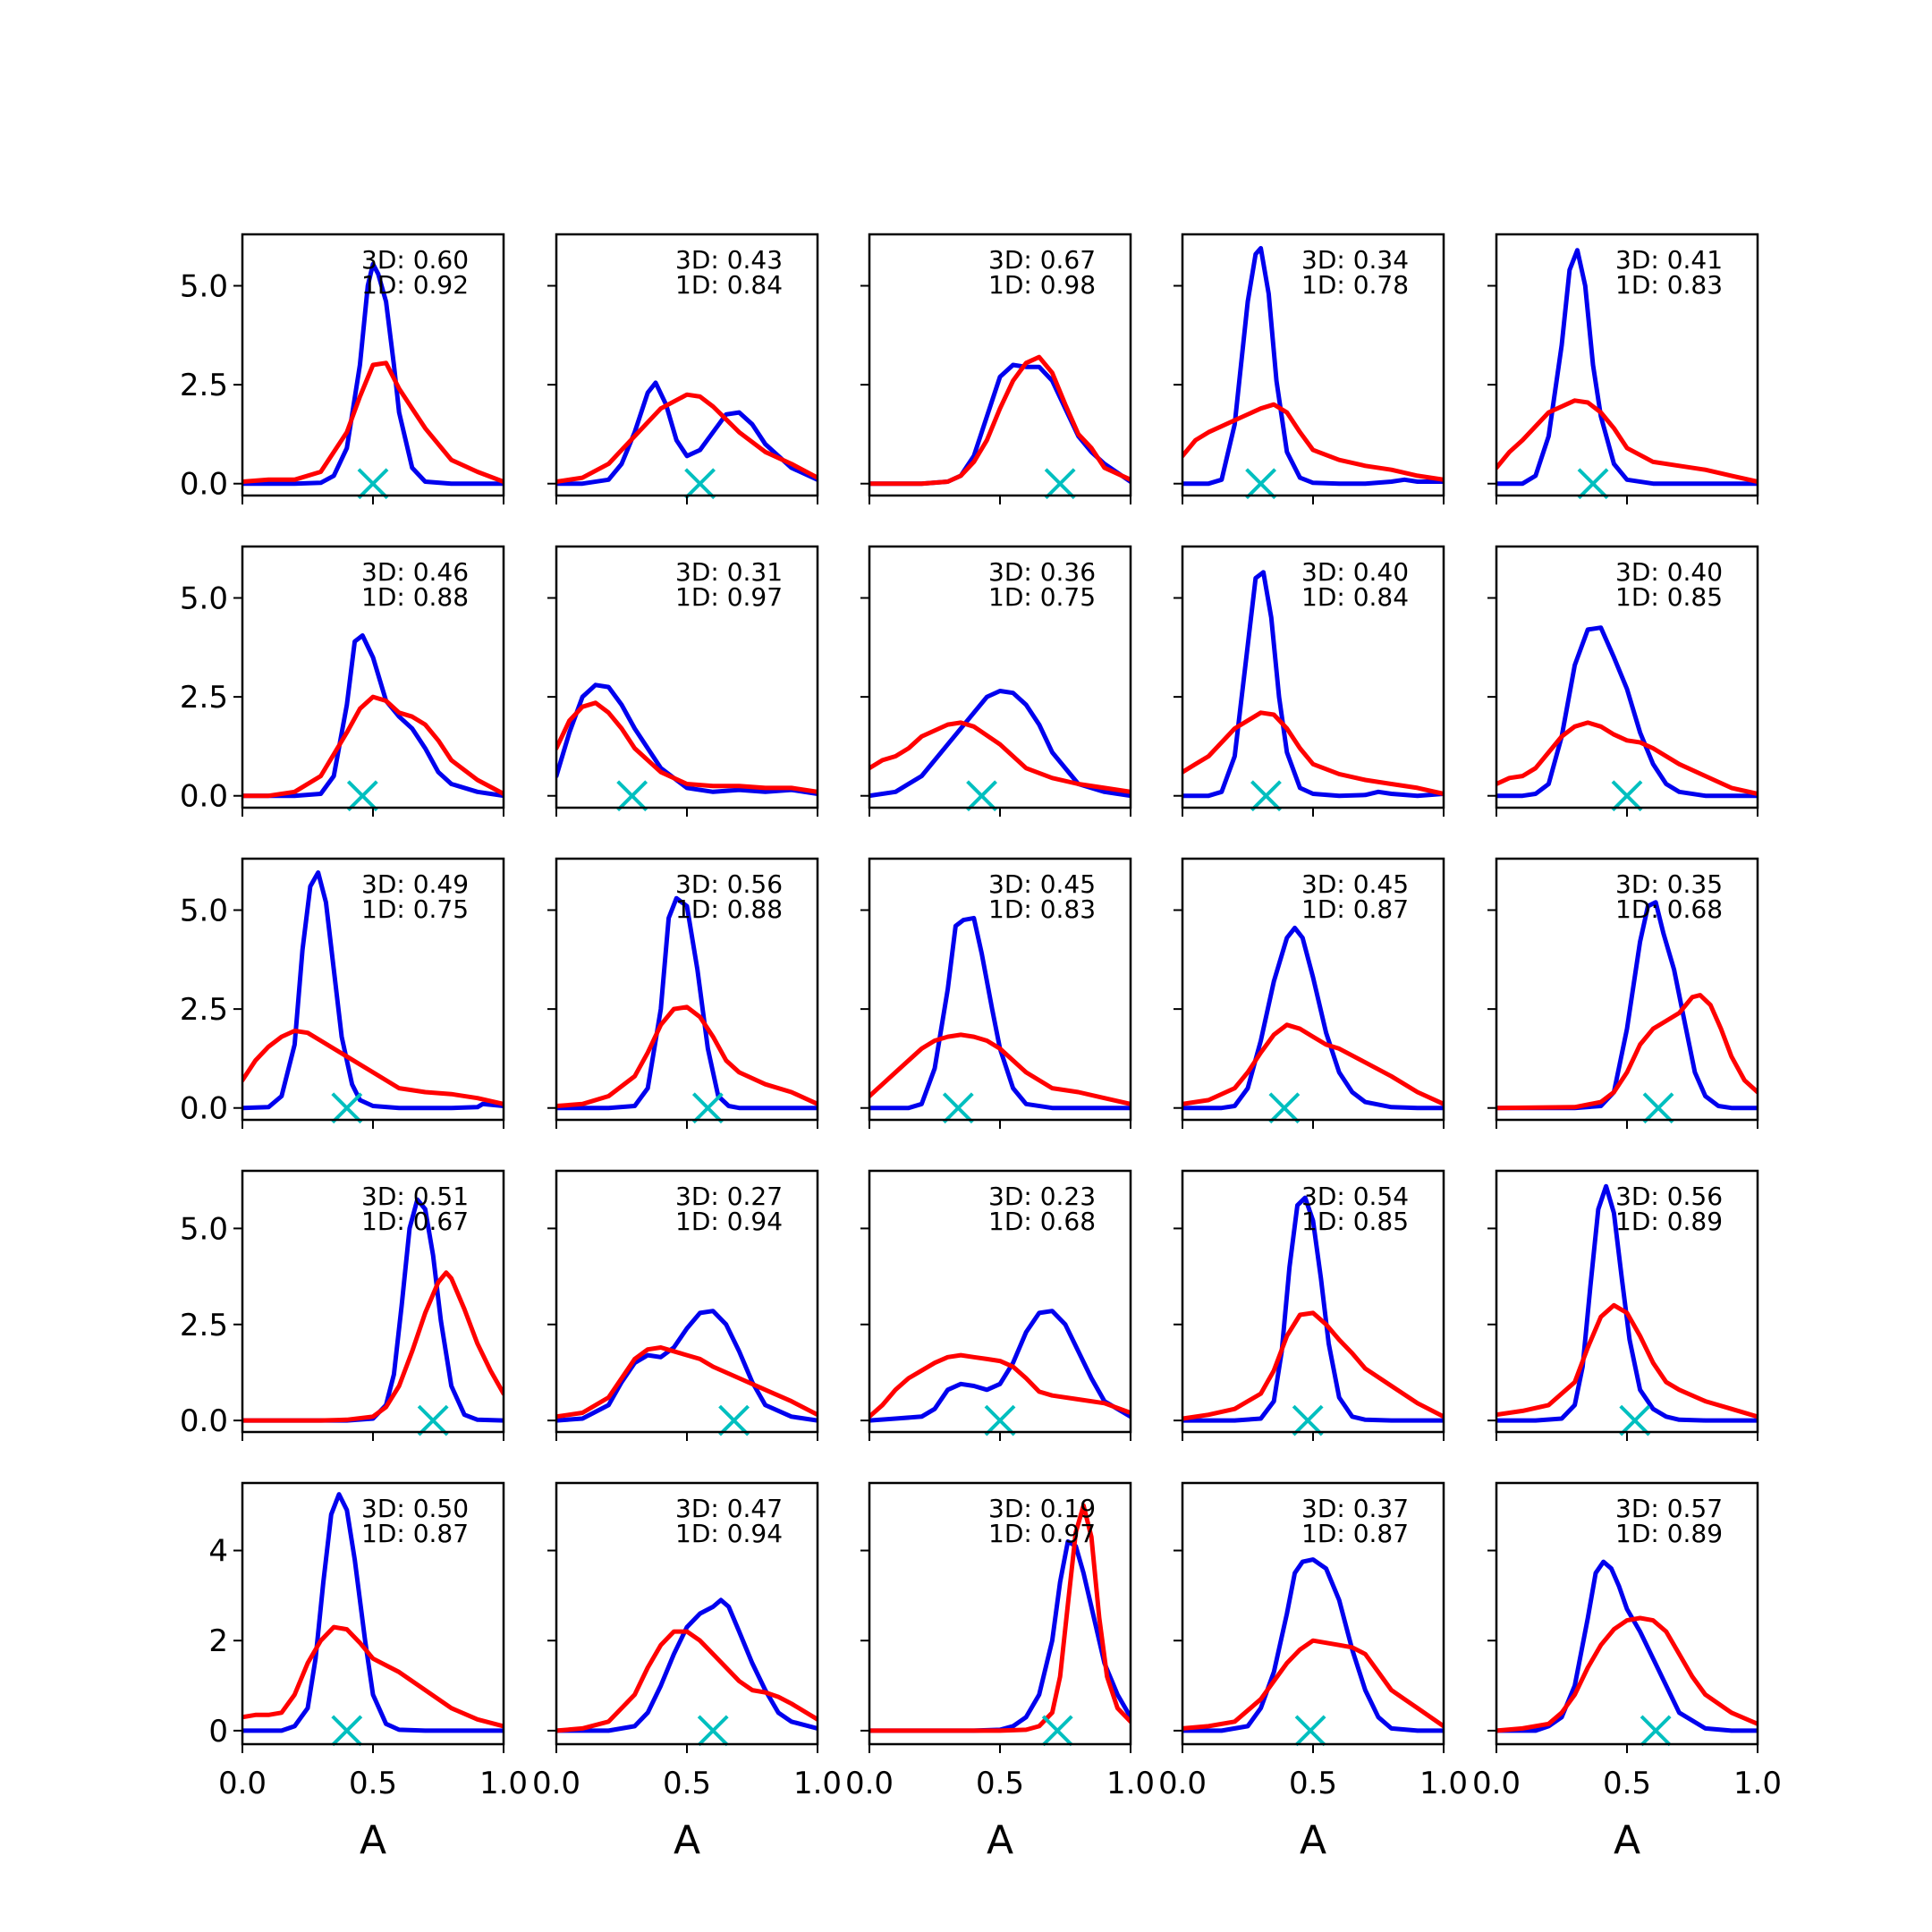 This screenshot has height=1932, width=1932. I want to click on annotation-1d: 1D: 0.75, so click(1042, 597).